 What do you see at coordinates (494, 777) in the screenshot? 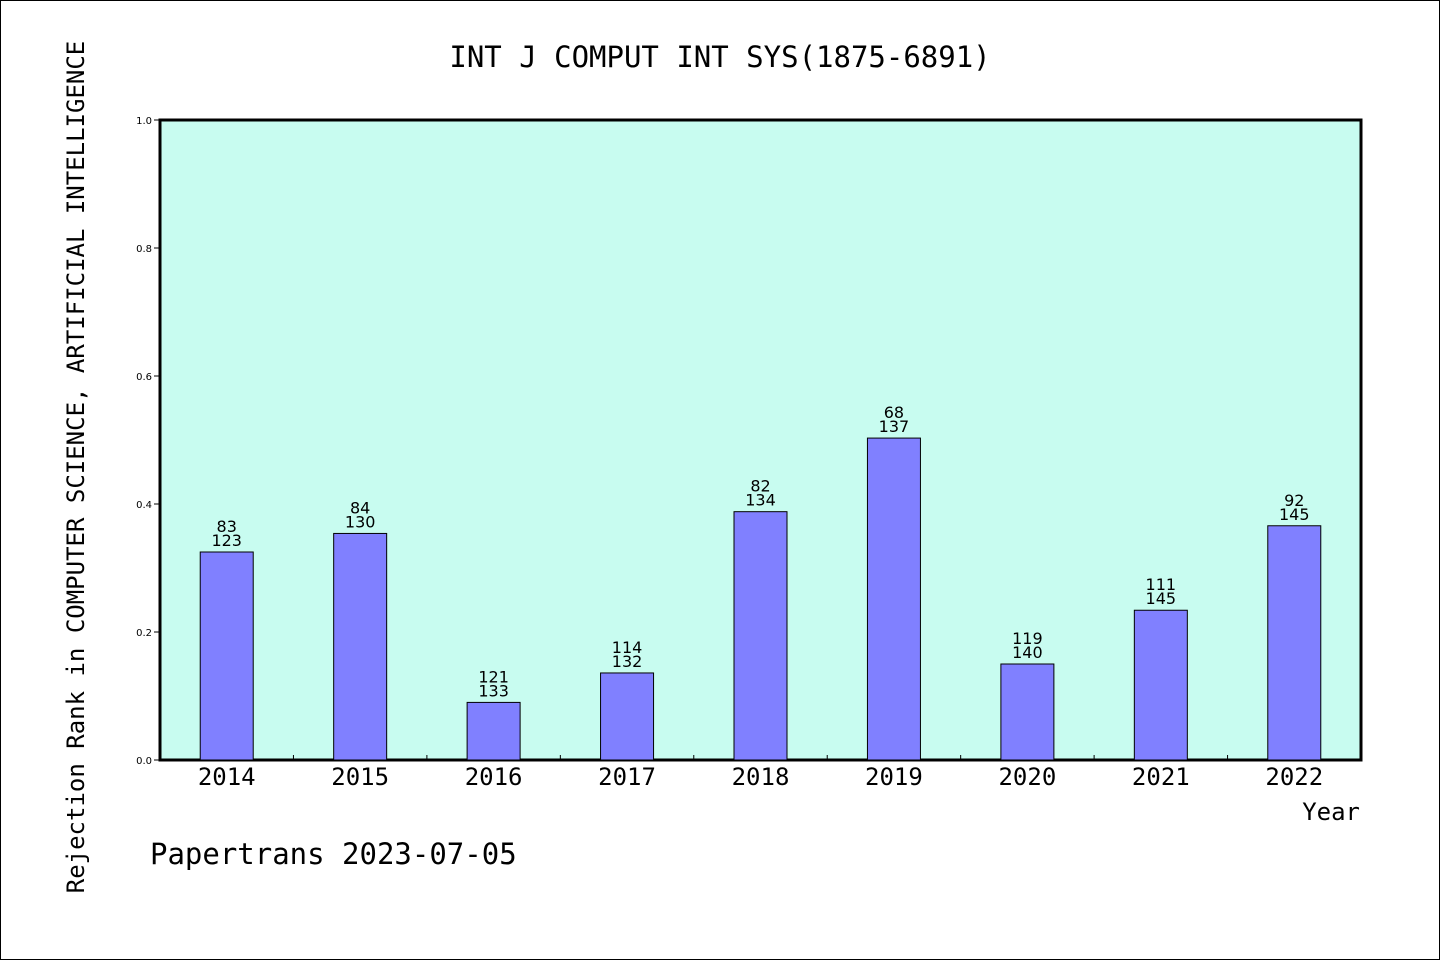
I see `x-tick-label: 2016` at bounding box center [494, 777].